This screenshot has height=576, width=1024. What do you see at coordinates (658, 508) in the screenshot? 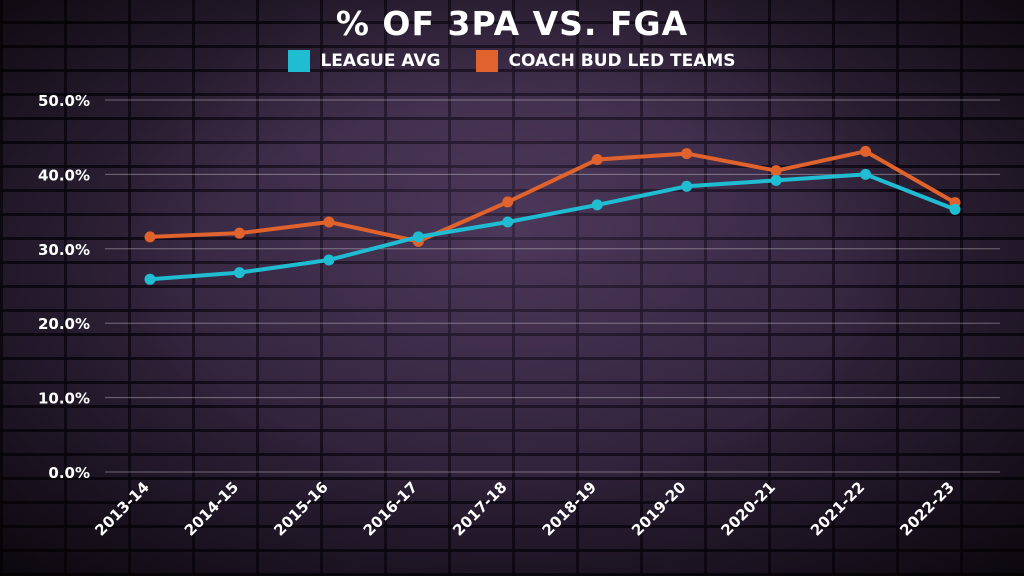
I see `x-tick-label: 2019-20` at bounding box center [658, 508].